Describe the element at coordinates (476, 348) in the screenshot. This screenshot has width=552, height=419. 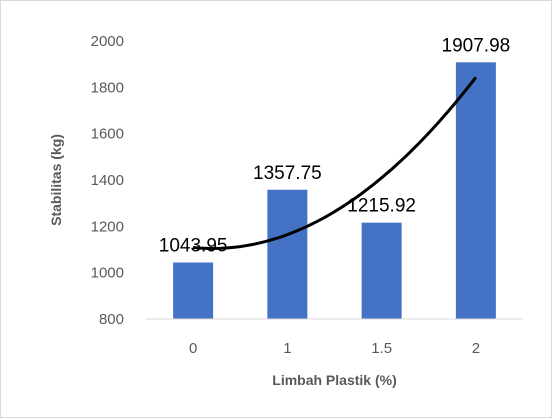
I see `x-tick-label: 2` at that location.